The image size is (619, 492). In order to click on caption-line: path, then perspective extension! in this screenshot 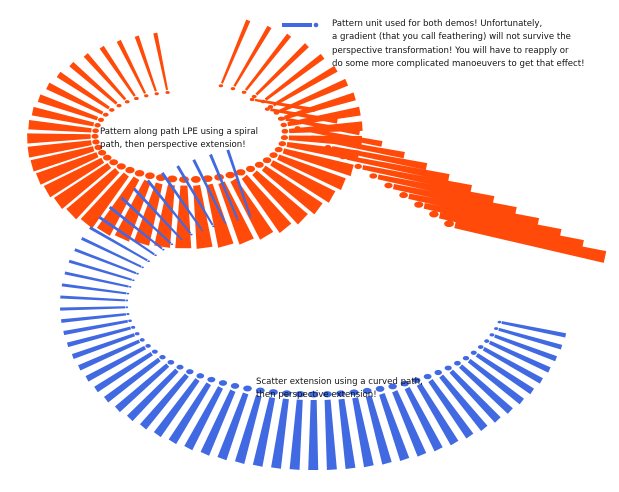, I will do `click(173, 145)`.